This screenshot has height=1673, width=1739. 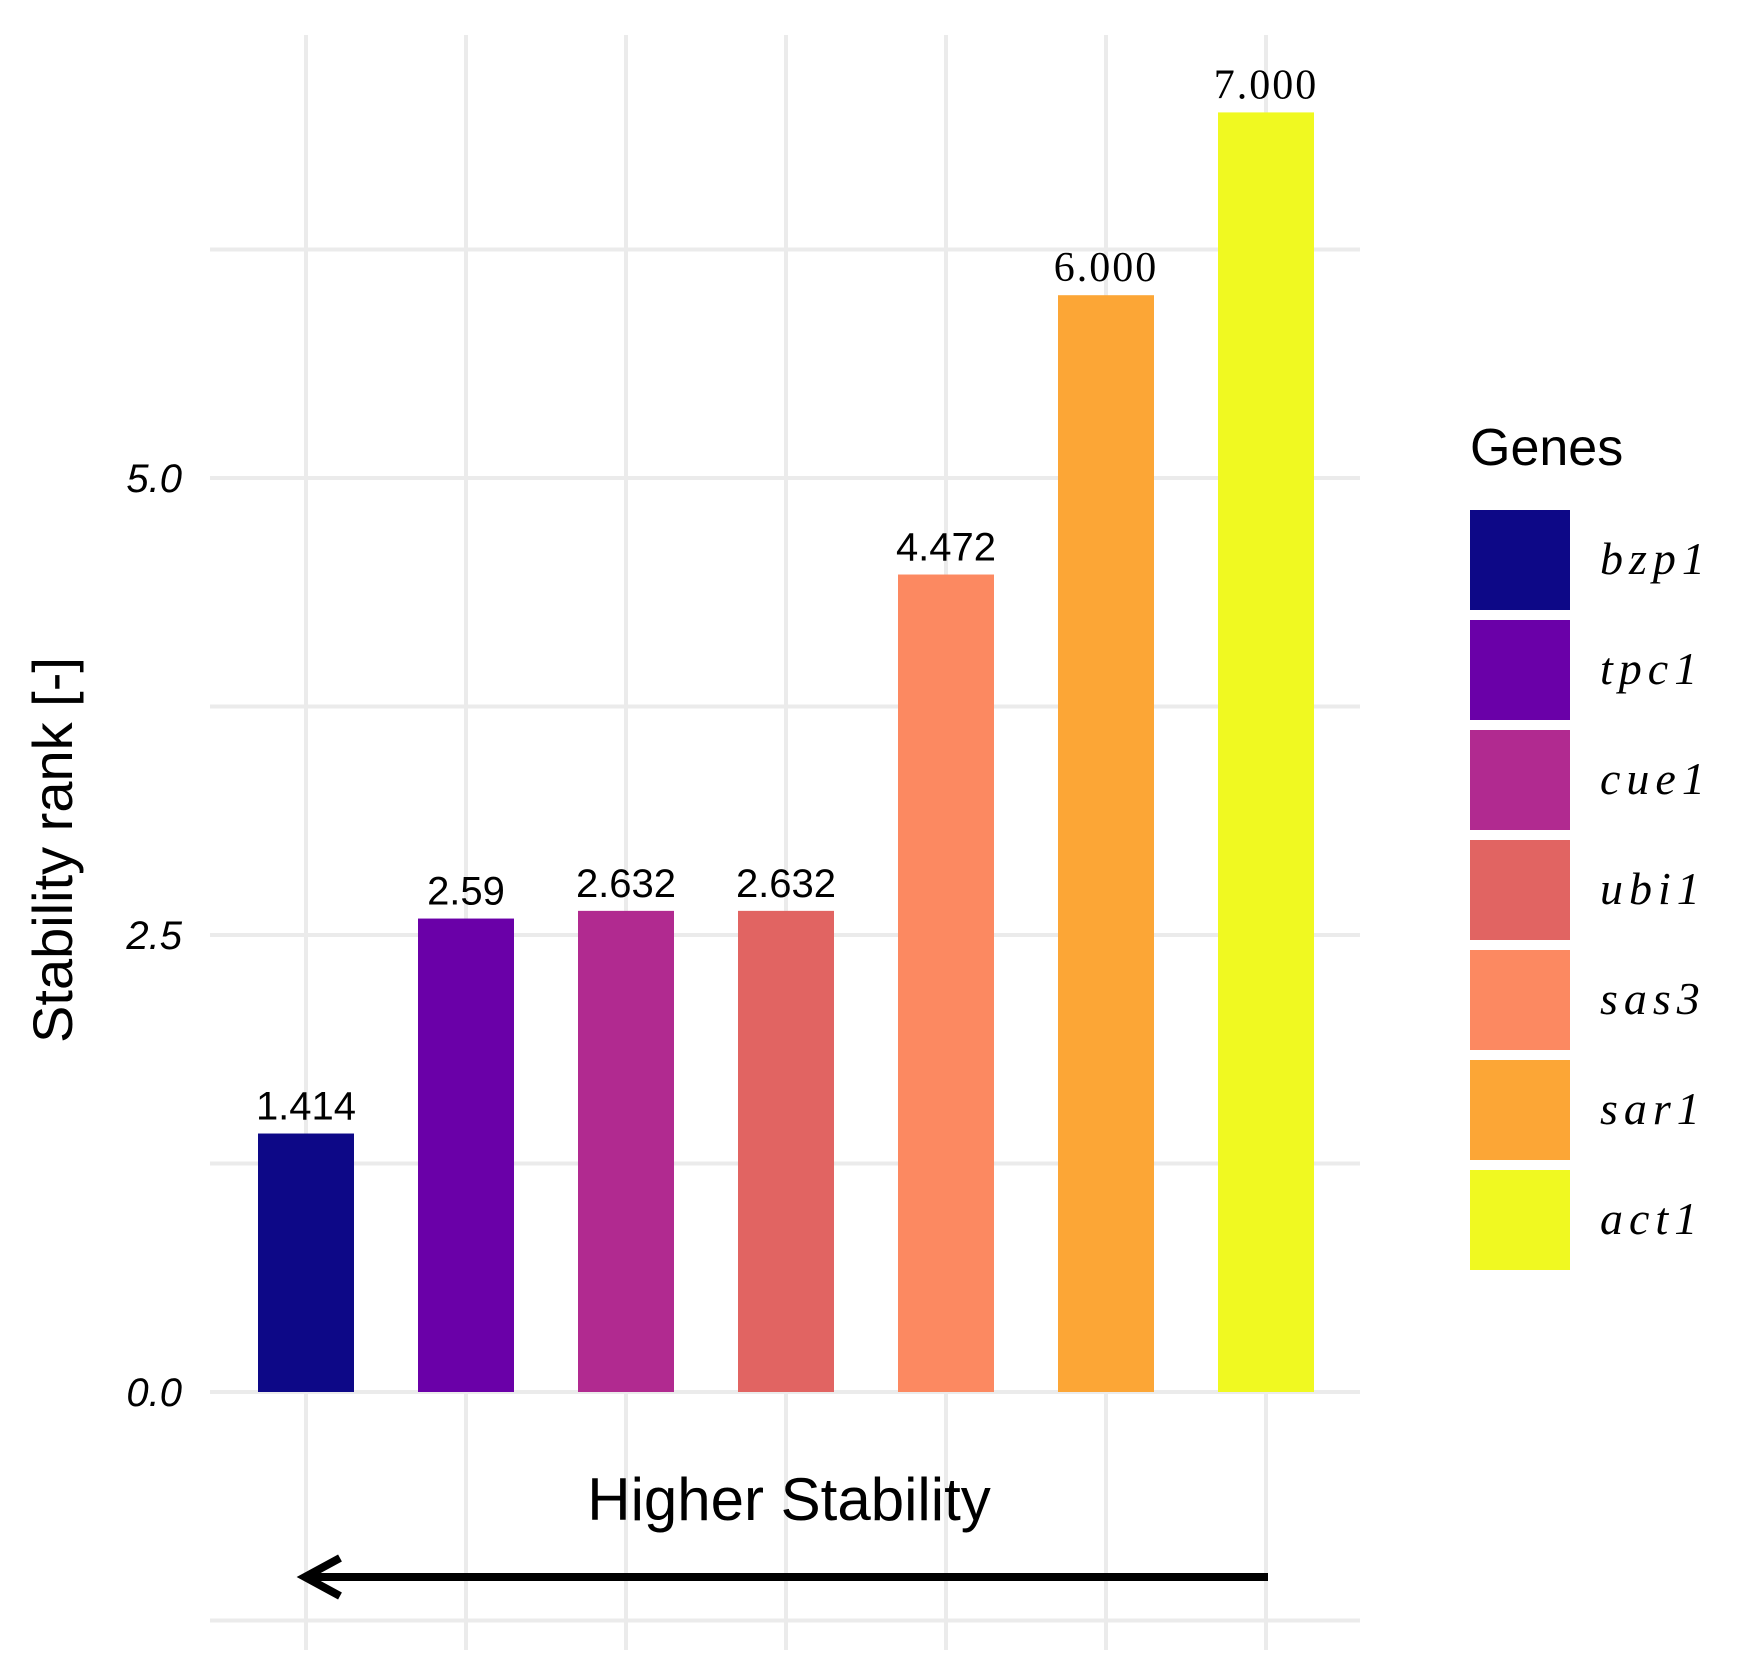 I want to click on data-label-act1: 7.000, so click(x=1266, y=85).